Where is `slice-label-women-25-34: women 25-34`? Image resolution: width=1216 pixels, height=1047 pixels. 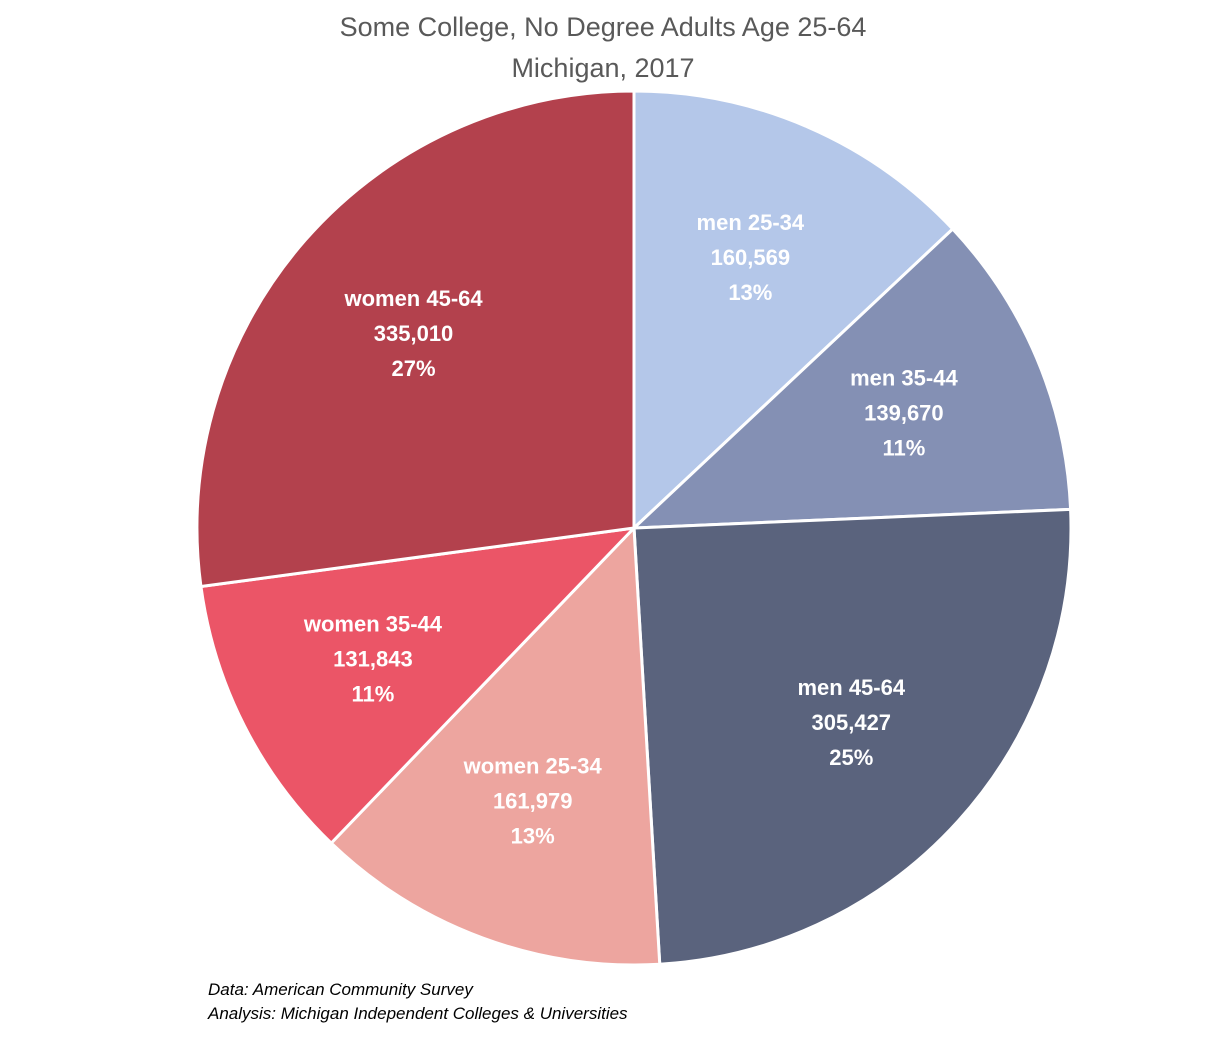 slice-label-women-25-34: women 25-34 is located at coordinates (533, 766).